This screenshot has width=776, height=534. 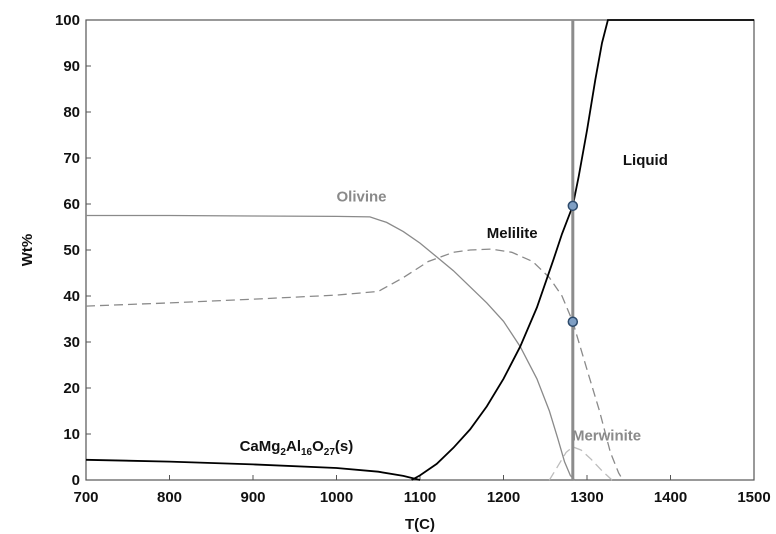 What do you see at coordinates (71, 388) in the screenshot?
I see `y-tick-label: 20` at bounding box center [71, 388].